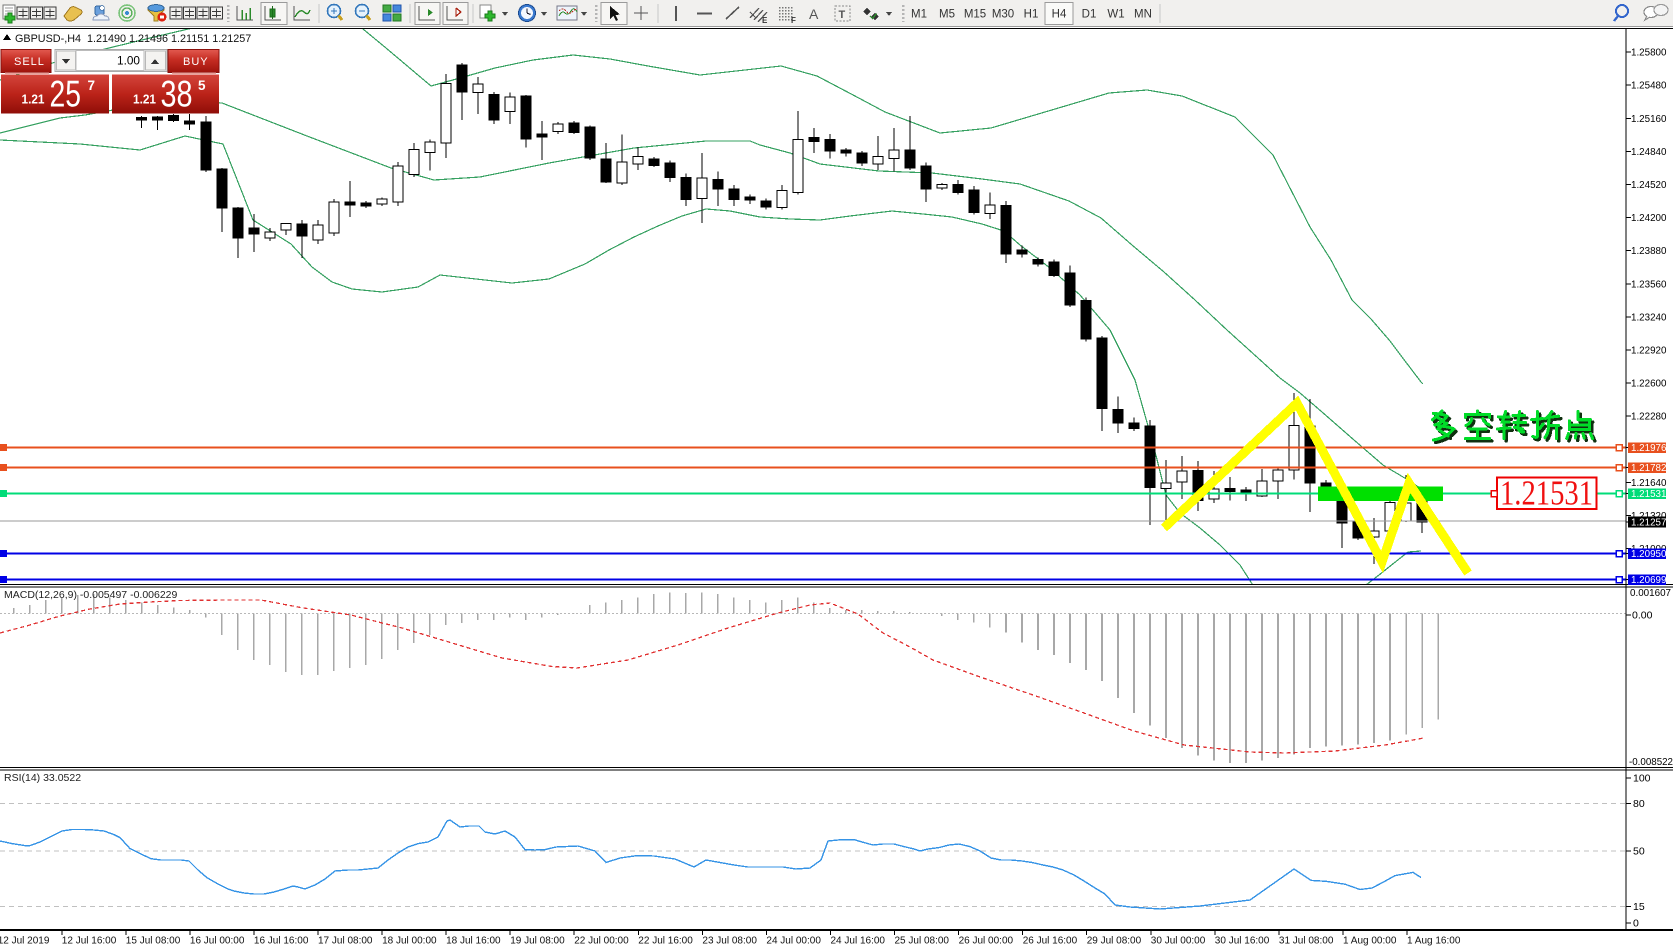 The height and width of the screenshot is (951, 1673). Describe the element at coordinates (1370, 941) in the screenshot. I see `svg-text: 1 Aug 00:00` at that location.